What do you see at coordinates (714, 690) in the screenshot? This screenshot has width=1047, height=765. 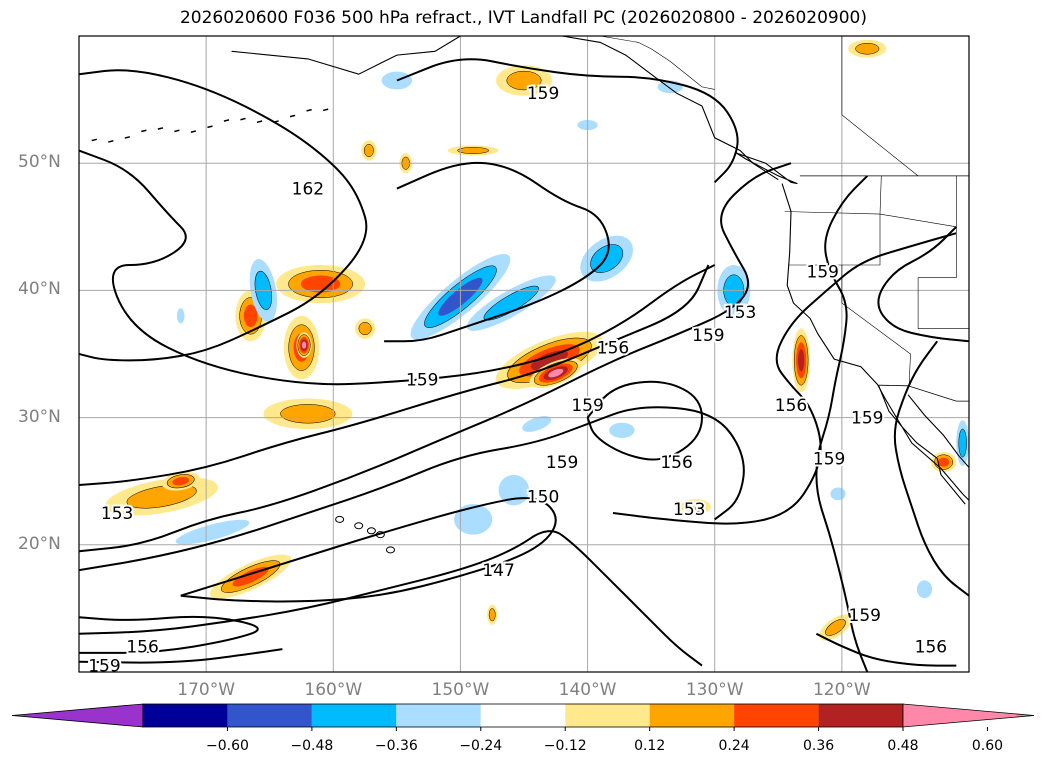 I see `longitude-label: 130°W` at bounding box center [714, 690].